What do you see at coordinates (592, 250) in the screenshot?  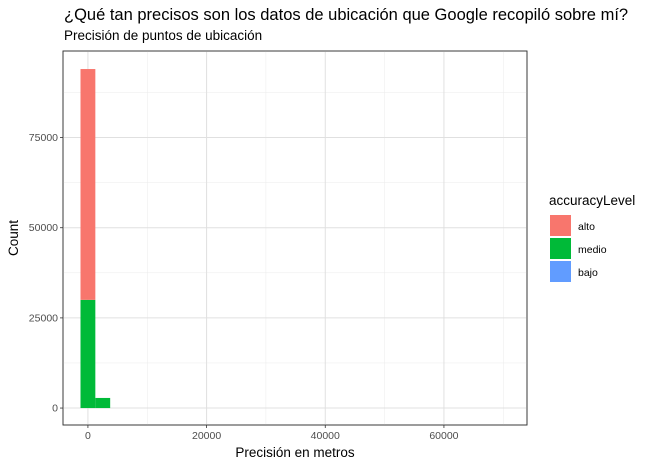 I see `legend-label-medio: medio` at bounding box center [592, 250].